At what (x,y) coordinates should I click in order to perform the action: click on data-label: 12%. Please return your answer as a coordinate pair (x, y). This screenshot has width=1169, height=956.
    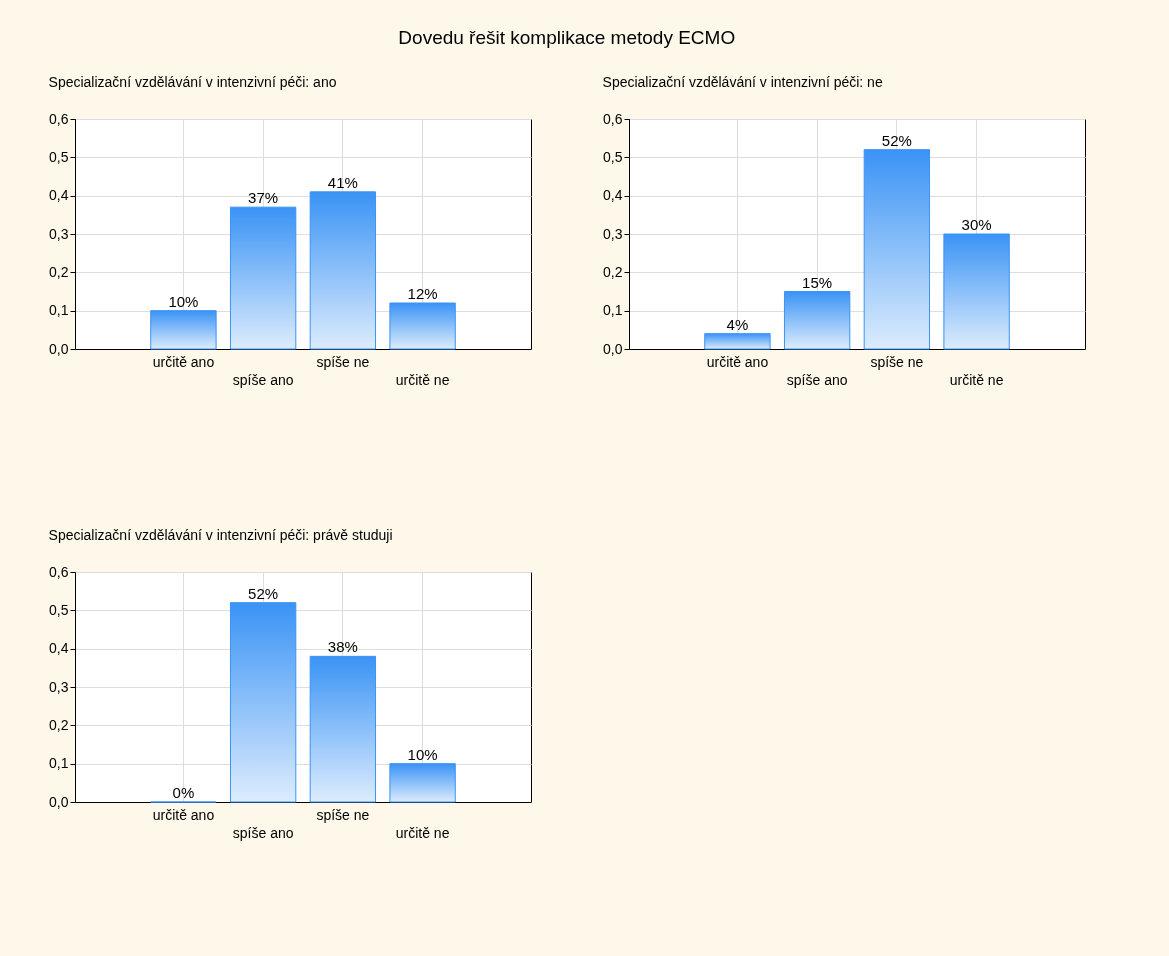
    Looking at the image, I should click on (422, 293).